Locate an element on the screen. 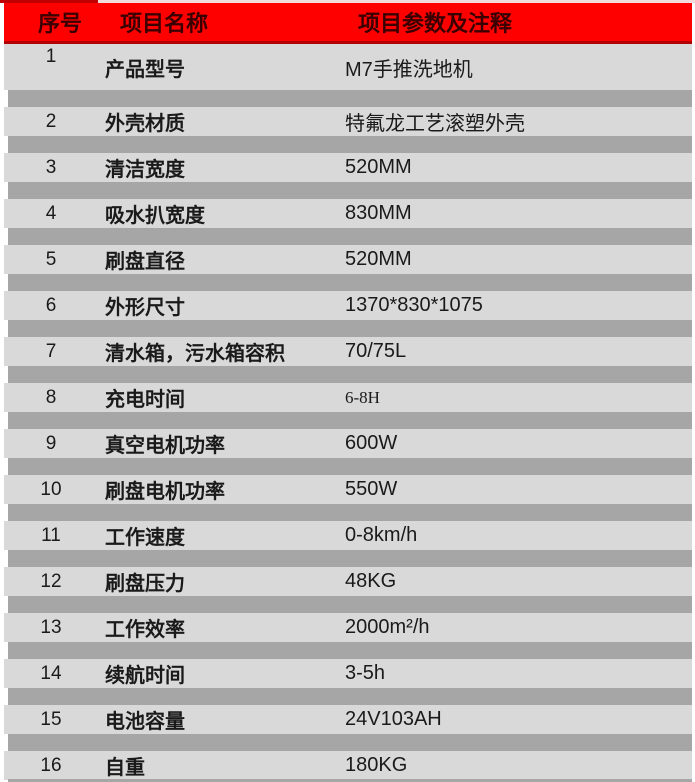 This screenshot has height=782, width=695. row-number: 12 is located at coordinates (51, 581).